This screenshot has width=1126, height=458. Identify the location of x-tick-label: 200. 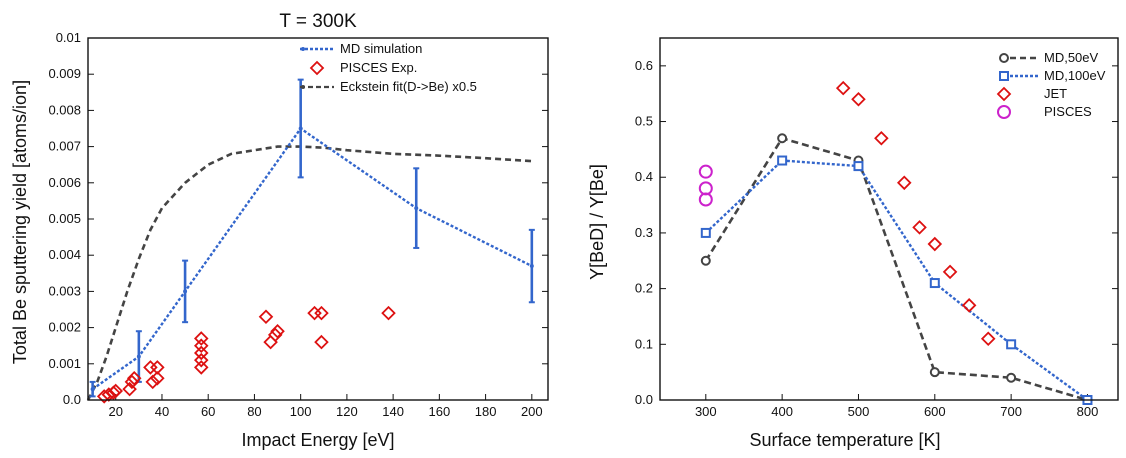
(532, 411).